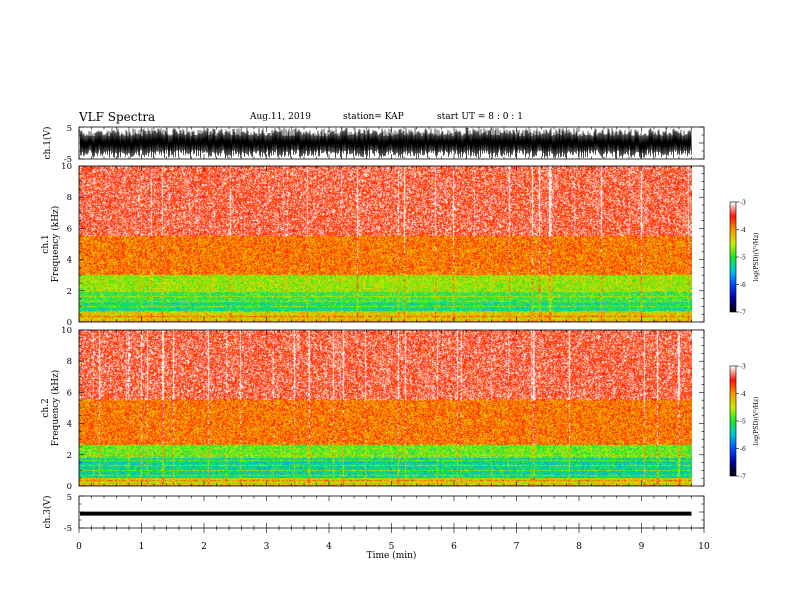 This screenshot has height=612, width=792. Describe the element at coordinates (392, 555) in the screenshot. I see `x-axis-label: Time (min)` at that location.